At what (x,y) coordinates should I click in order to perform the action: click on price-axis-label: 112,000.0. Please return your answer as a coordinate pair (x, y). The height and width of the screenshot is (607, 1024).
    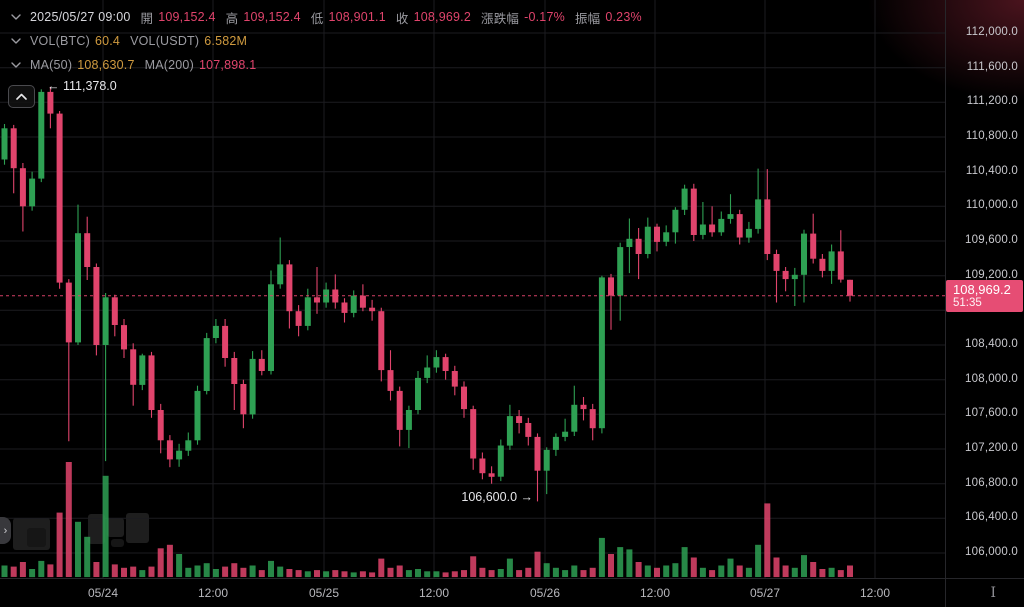
    Looking at the image, I should click on (991, 32).